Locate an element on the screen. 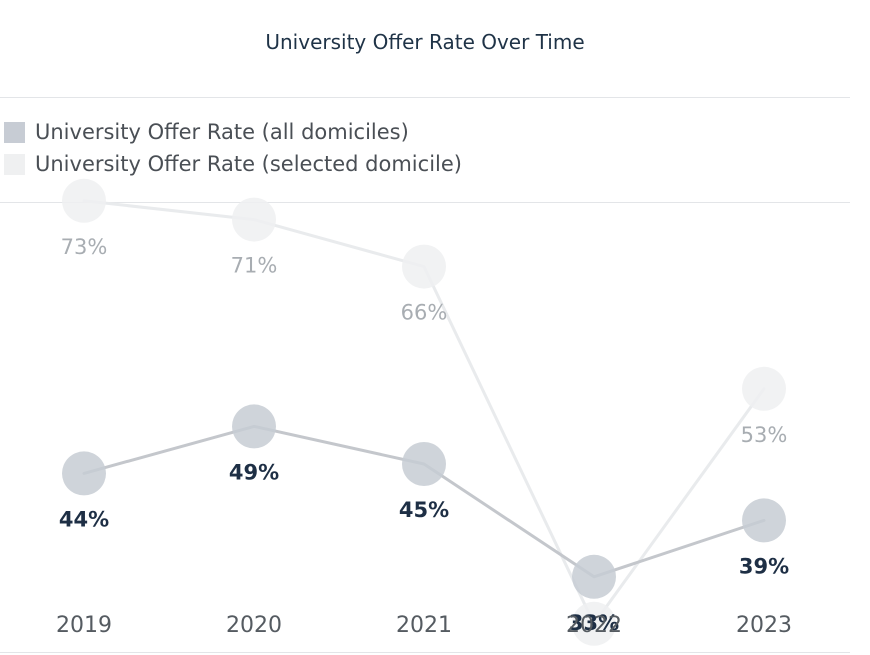 The width and height of the screenshot is (870, 655). x-tick-label-2021: 2021 is located at coordinates (424, 625).